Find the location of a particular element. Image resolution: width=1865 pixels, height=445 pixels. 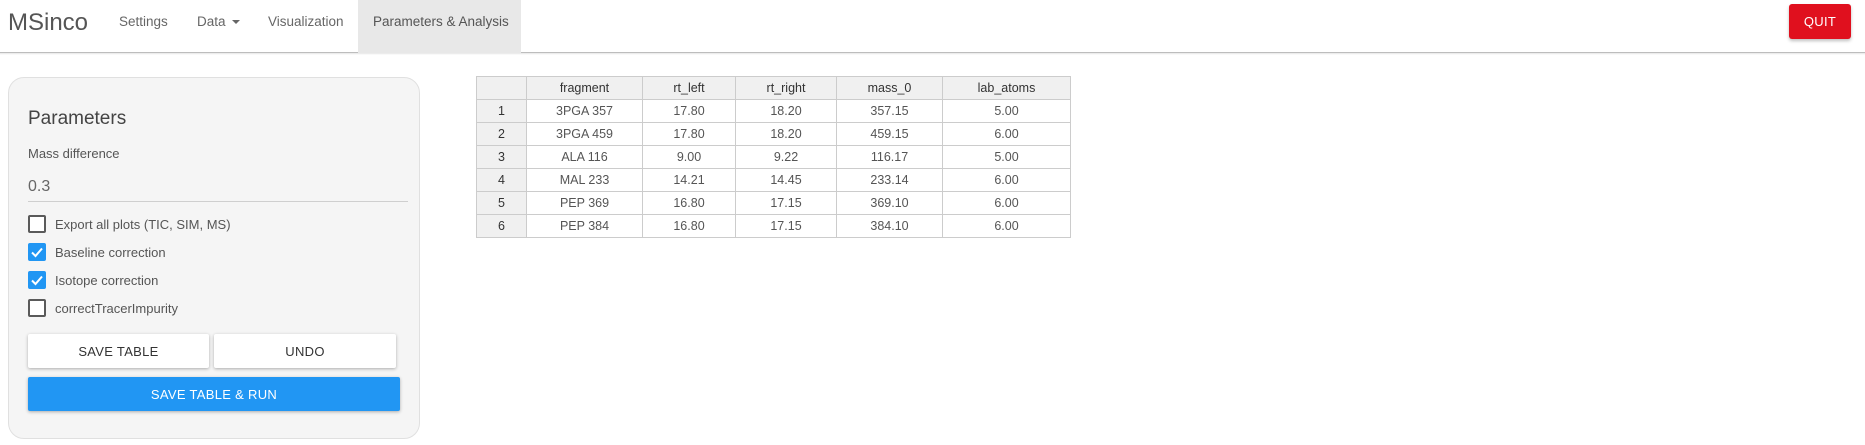

table-row: 4 MAL 233 14.21 14.45 233.14 6.00 is located at coordinates (773, 180).